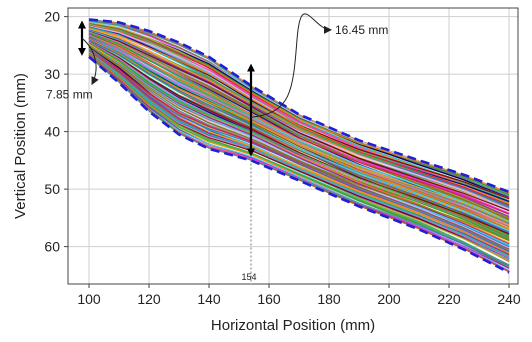 This screenshot has width=532, height=342. What do you see at coordinates (149, 299) in the screenshot?
I see `x-tick-label: 120` at bounding box center [149, 299].